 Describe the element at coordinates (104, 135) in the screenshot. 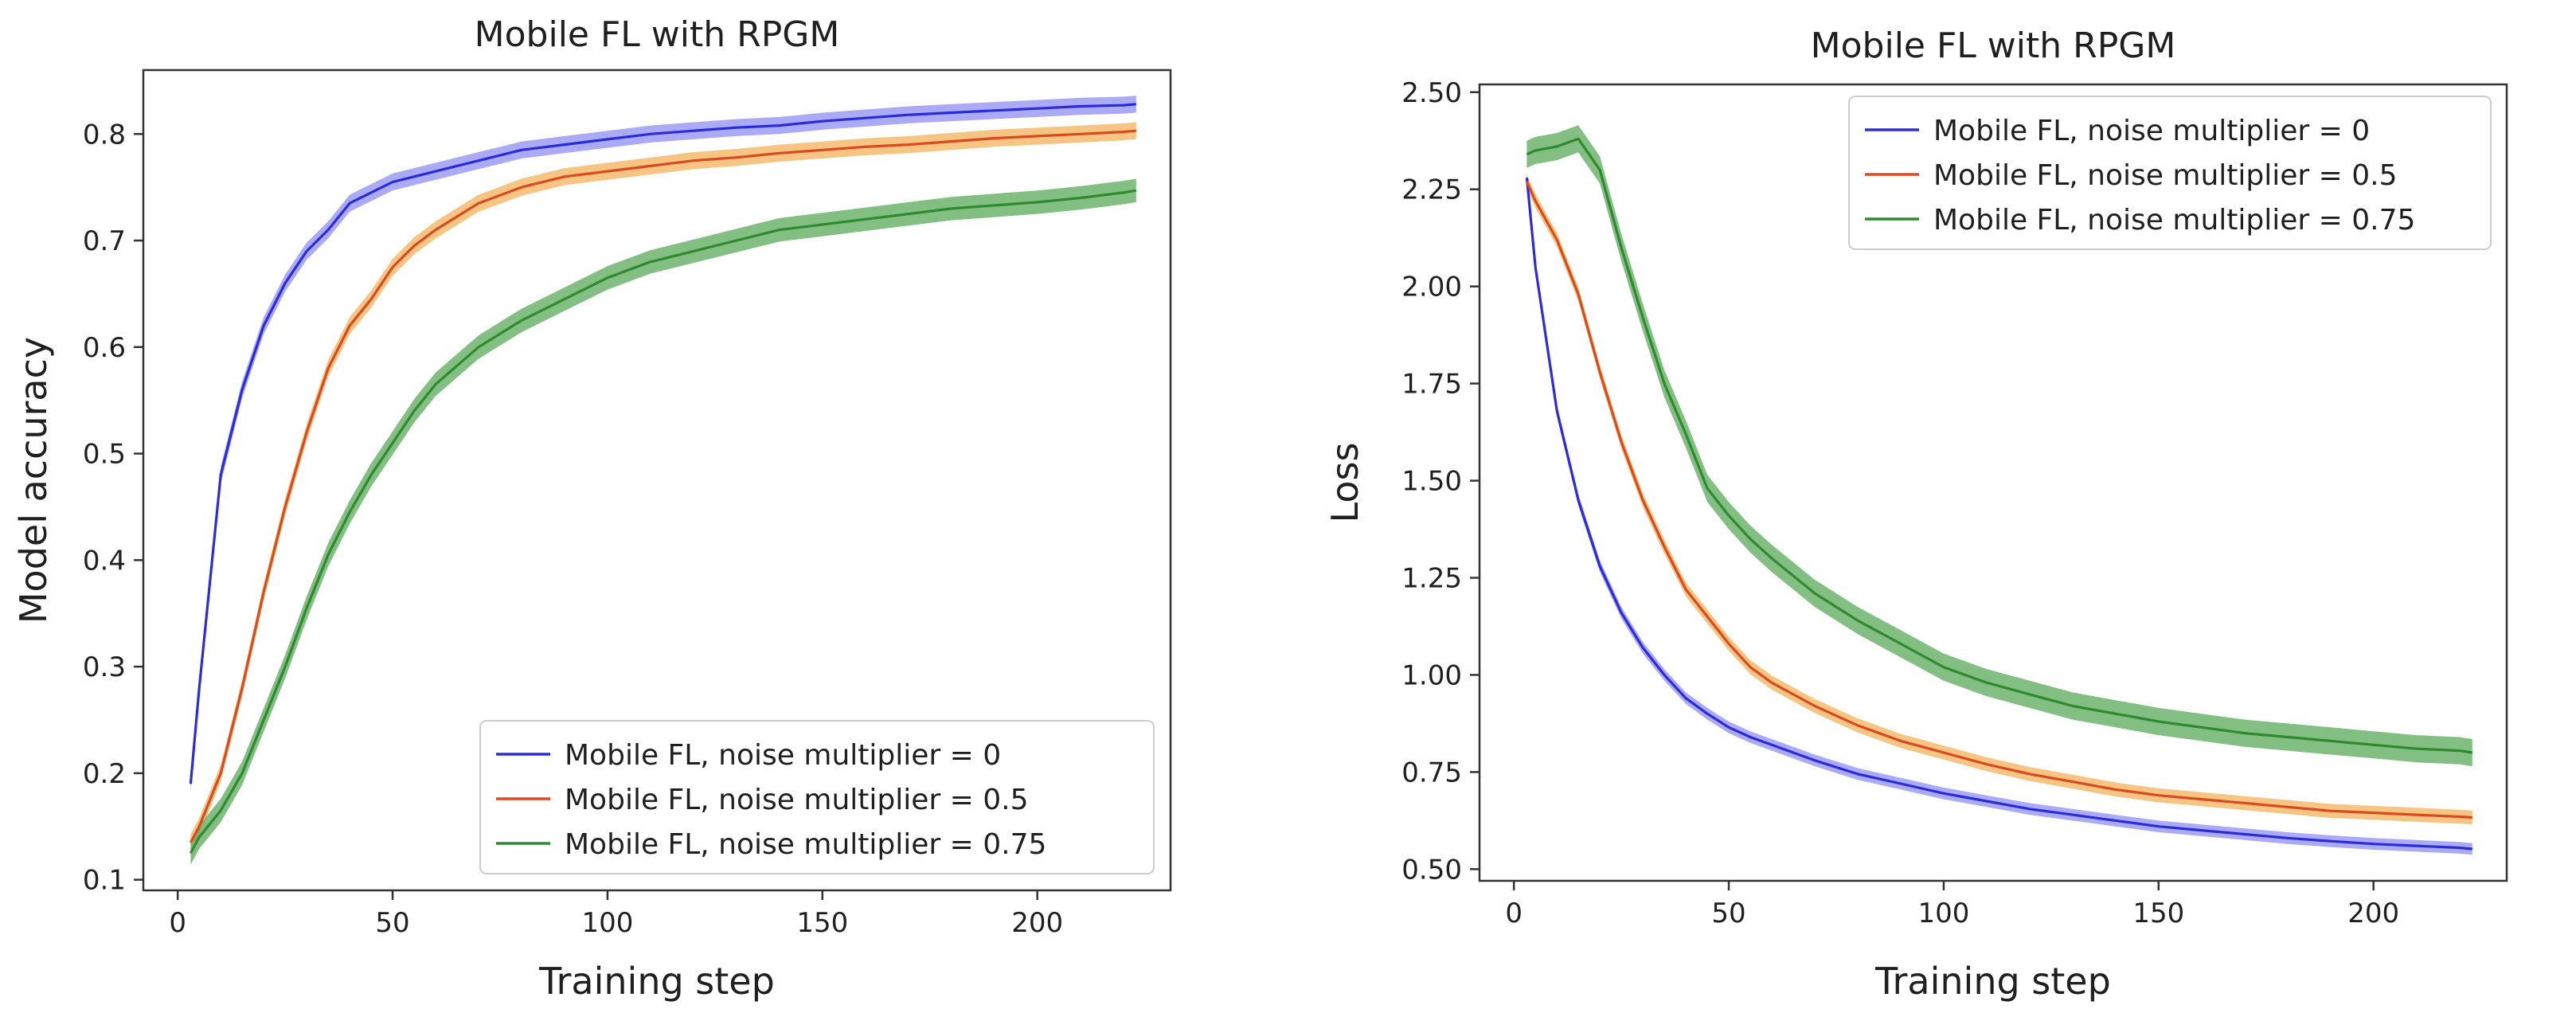

I see `y-tick-label: 0.8` at that location.